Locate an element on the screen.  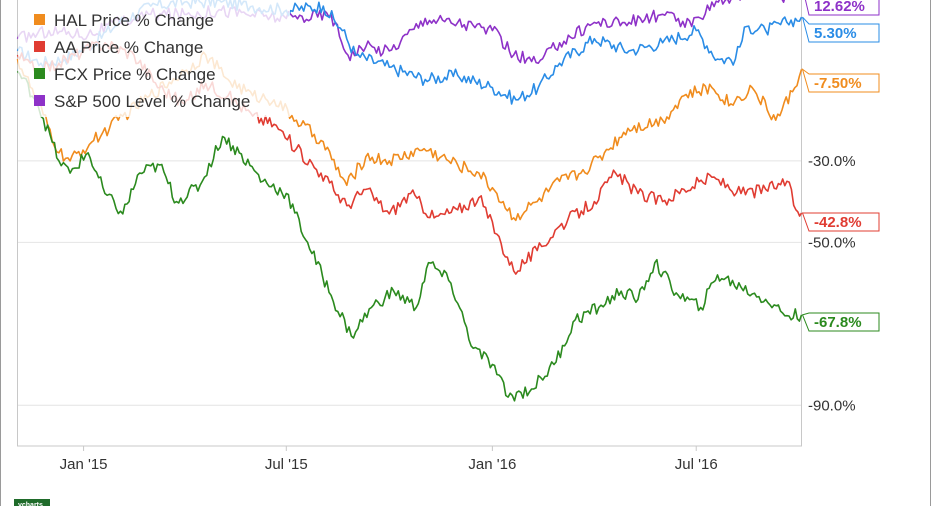
end-label-3: -67.8% is located at coordinates (840, 322).